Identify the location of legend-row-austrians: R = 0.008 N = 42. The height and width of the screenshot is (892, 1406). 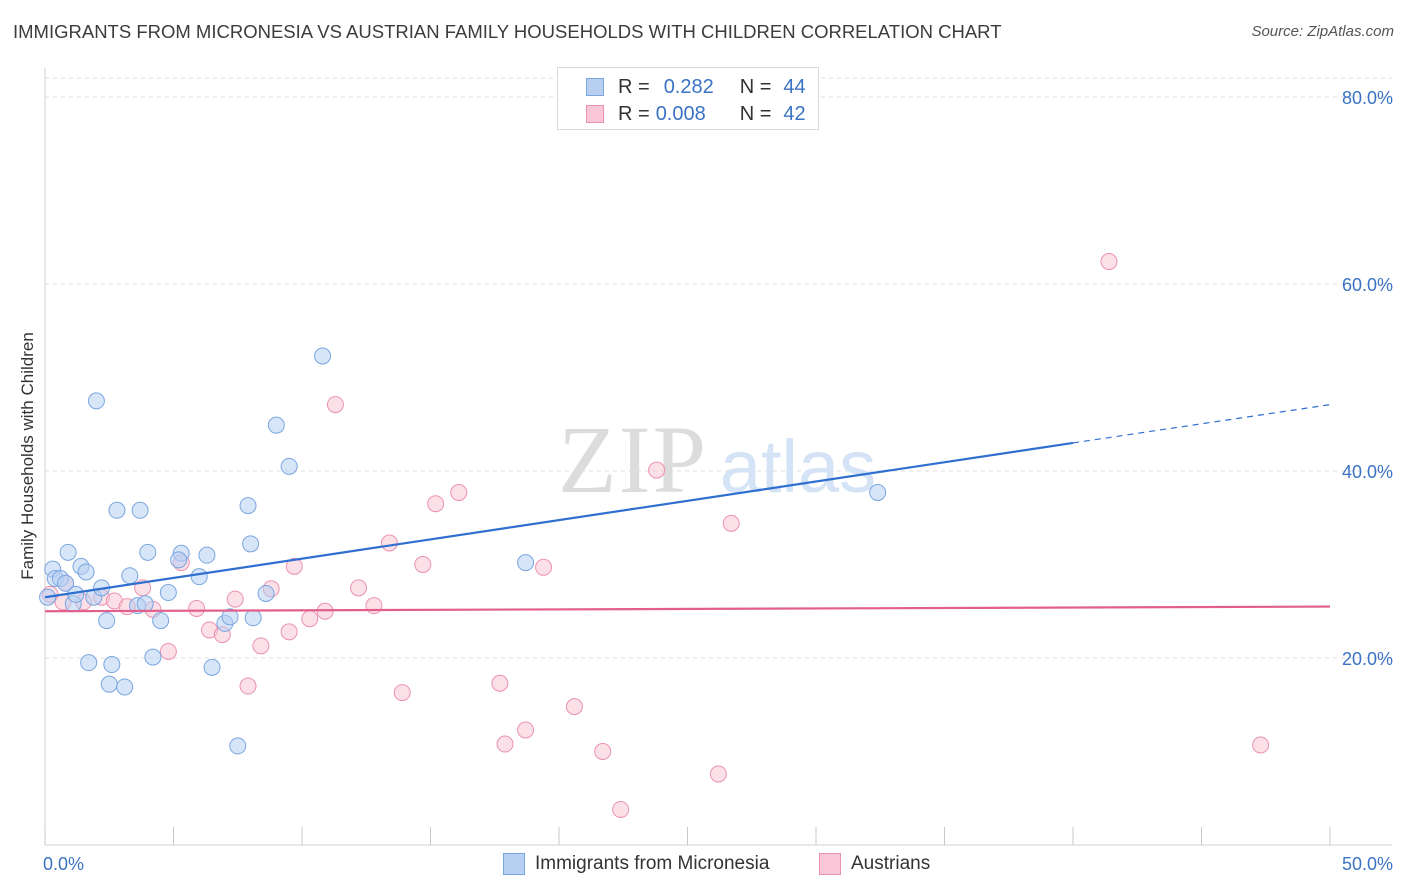
(696, 114).